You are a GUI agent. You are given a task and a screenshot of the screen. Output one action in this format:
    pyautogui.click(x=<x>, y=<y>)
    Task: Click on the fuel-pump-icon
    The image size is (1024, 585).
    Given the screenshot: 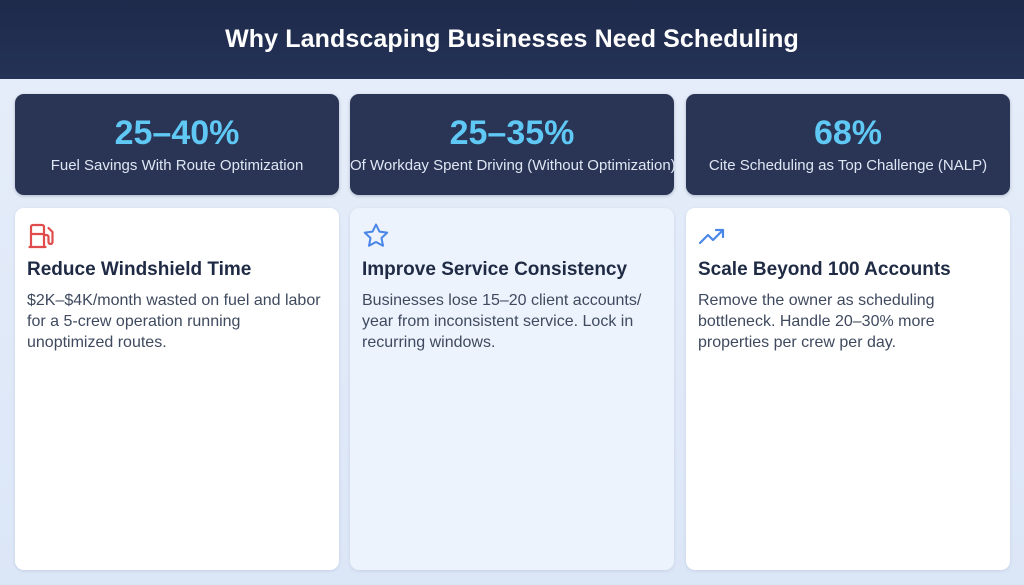 What is the action you would take?
    pyautogui.click(x=41, y=236)
    